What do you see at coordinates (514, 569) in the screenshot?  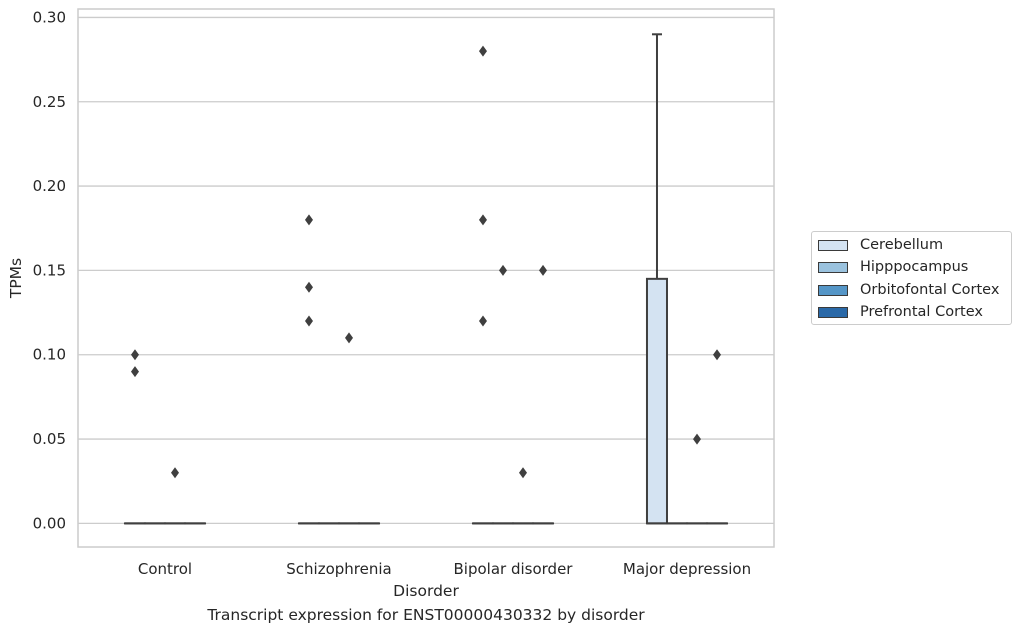 I see `x-tick-label-bipolar-disorder: Bipolar disorder` at bounding box center [514, 569].